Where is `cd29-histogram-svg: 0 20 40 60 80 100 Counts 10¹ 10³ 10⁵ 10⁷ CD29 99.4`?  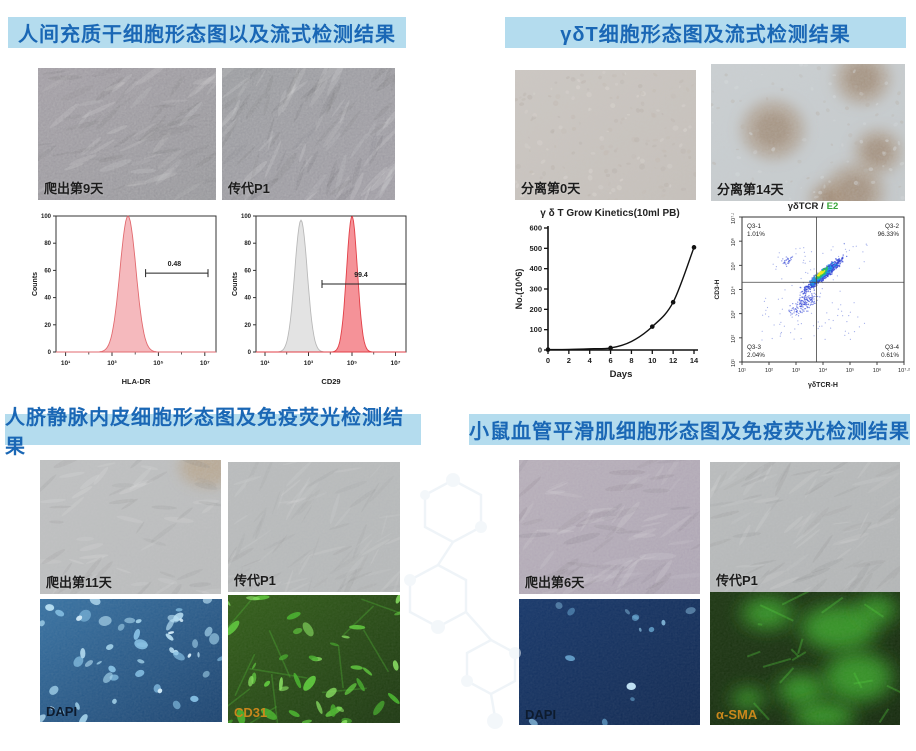 cd29-histogram-svg: 0 20 40 60 80 100 Counts 10¹ 10³ 10⁵ 10⁷ CD29 99.4 is located at coordinates (319, 300).